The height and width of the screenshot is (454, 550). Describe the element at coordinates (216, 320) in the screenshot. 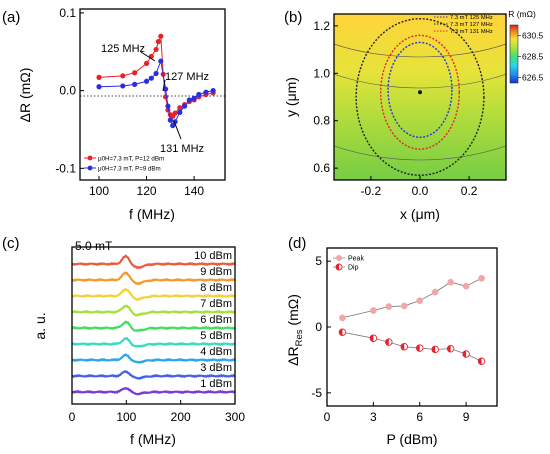

I see `panel-c-trace-label: 6 dBm` at that location.